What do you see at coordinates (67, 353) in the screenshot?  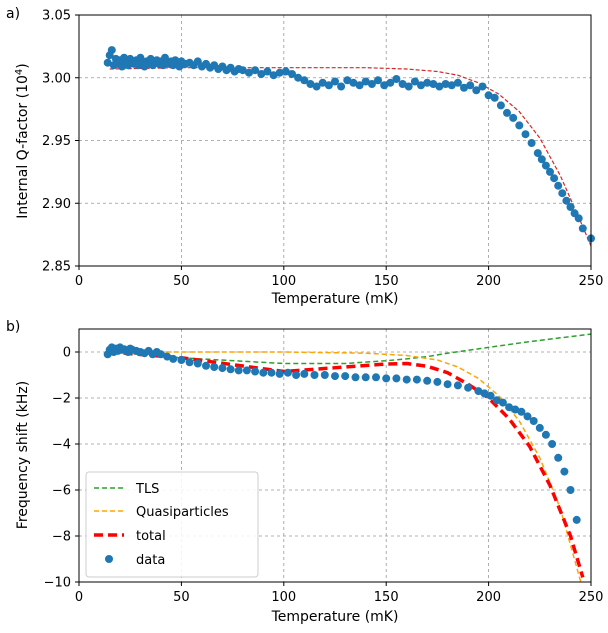 I see `panel-b-y-tick-label-5: 0` at bounding box center [67, 353].